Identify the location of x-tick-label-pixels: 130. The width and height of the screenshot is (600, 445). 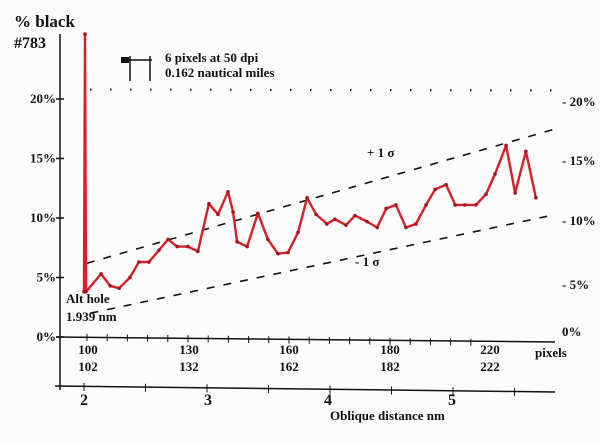
(189, 349).